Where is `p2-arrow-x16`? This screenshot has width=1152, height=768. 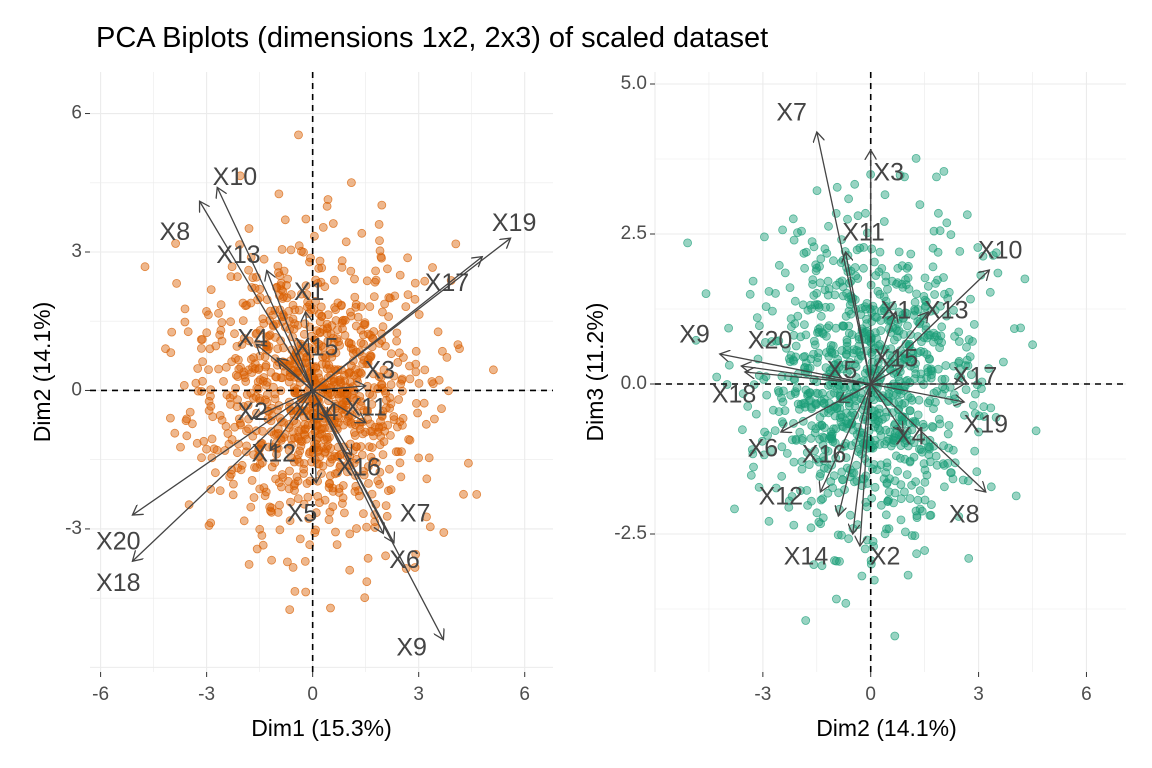
p2-arrow-x16 is located at coordinates (846, 437).